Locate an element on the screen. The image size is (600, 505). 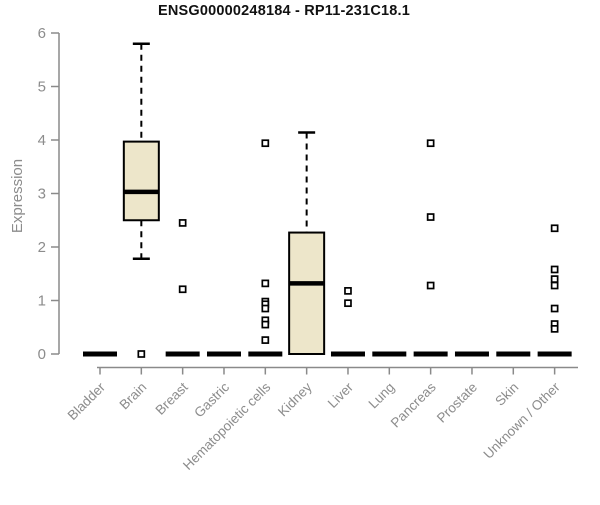
x-tick-label-kidney: Kidney is located at coordinates (295, 399).